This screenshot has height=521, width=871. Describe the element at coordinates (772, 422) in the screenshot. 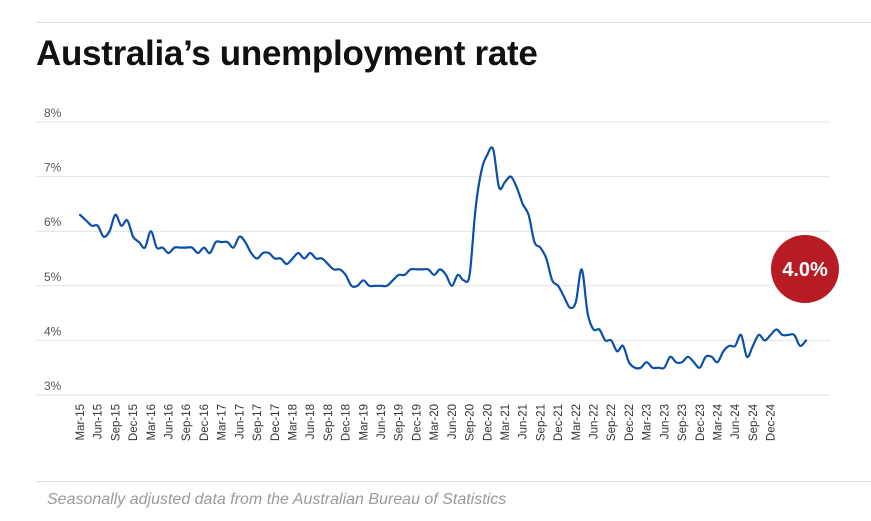

I see `x-tick-label: Dec-24` at that location.